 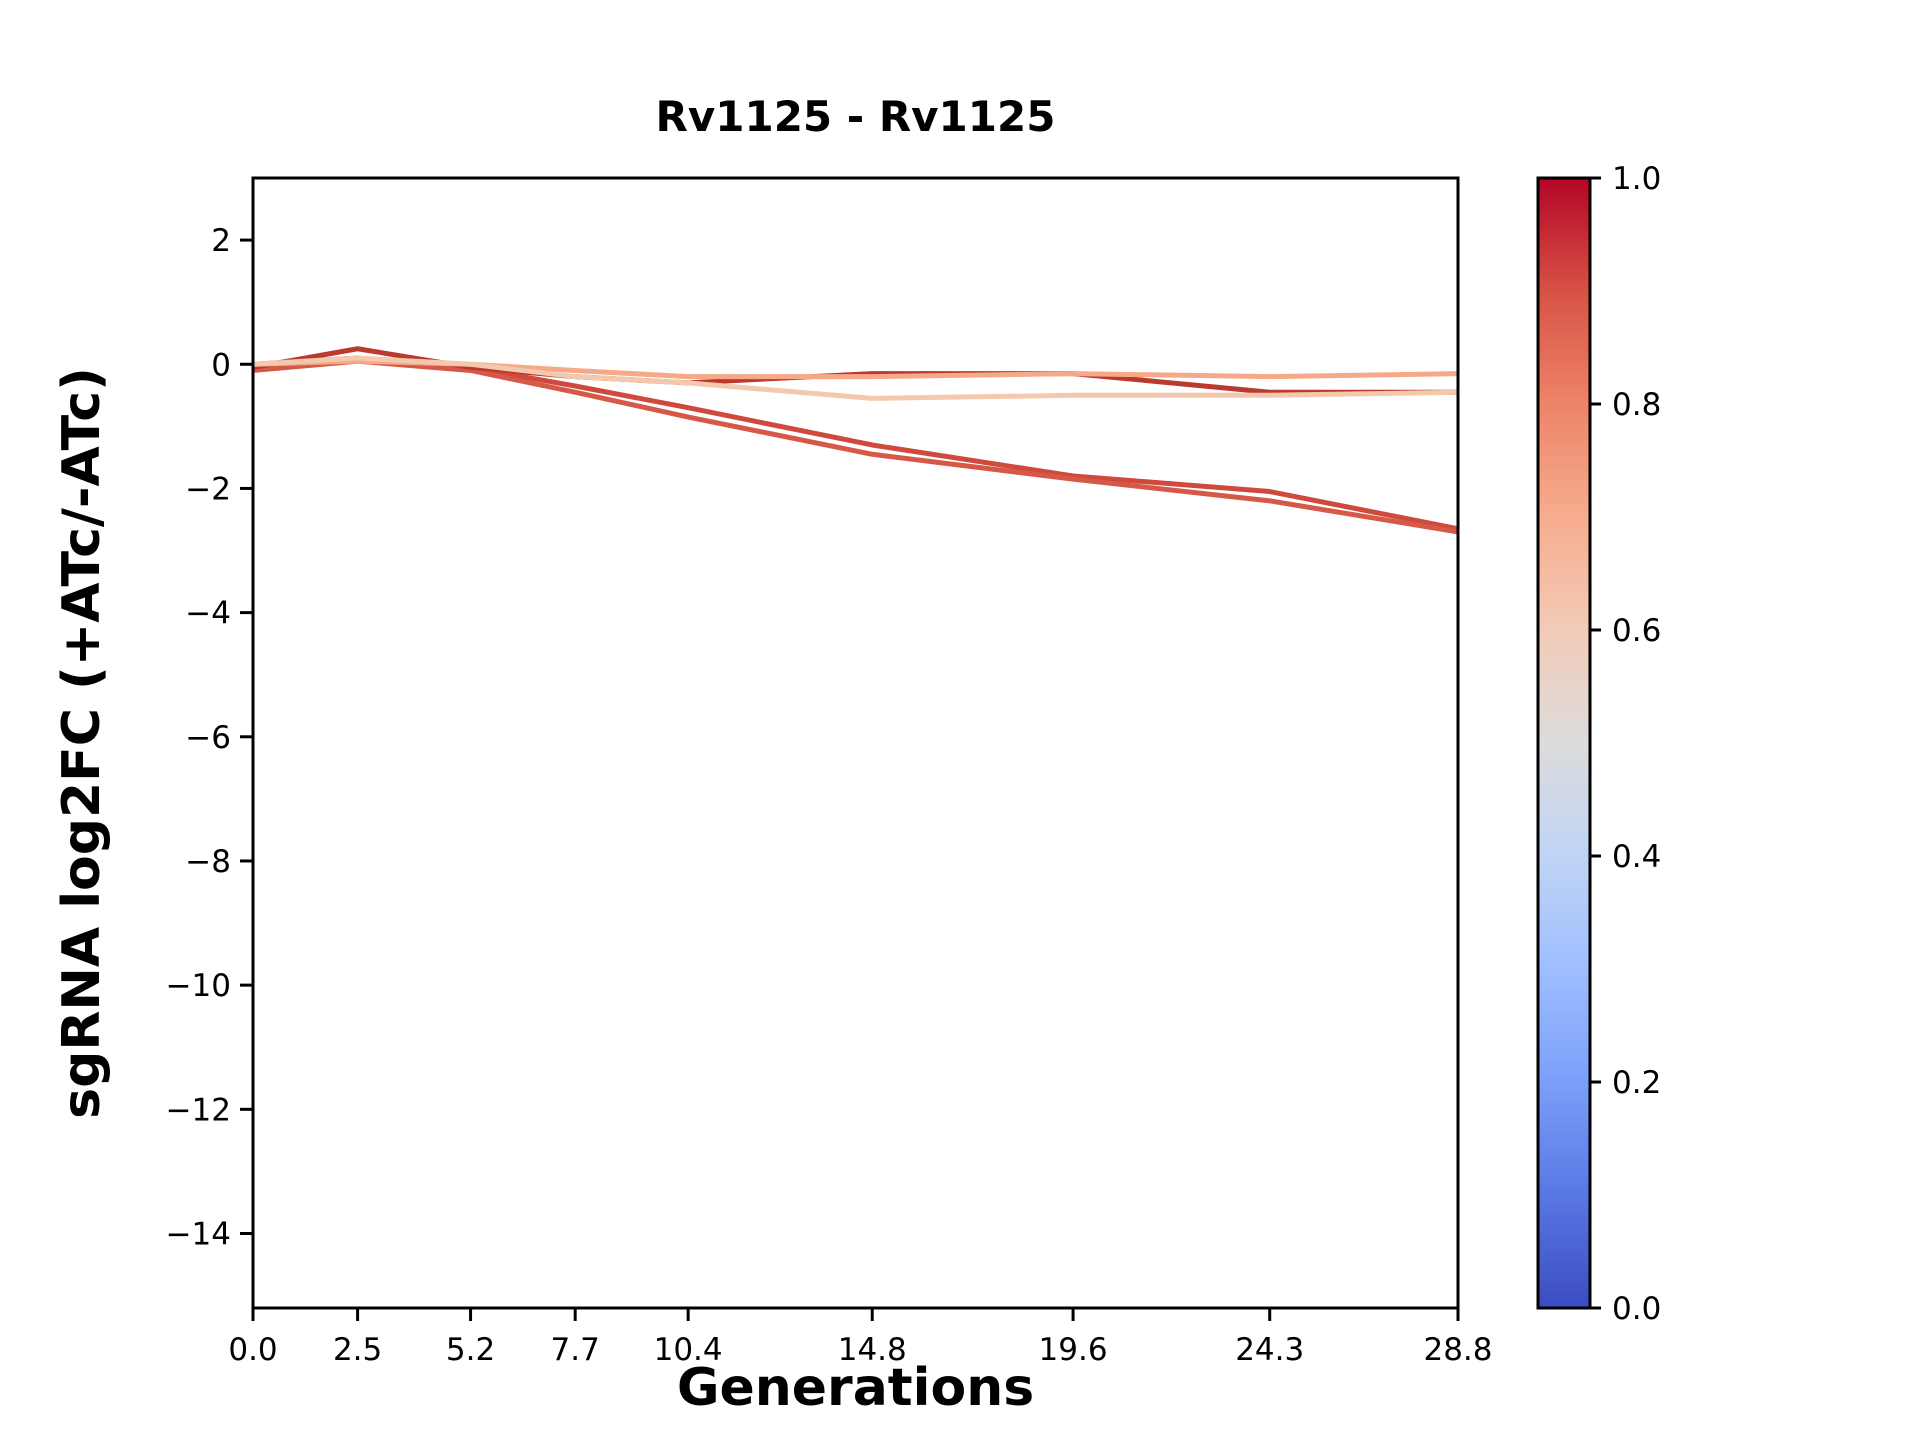 What do you see at coordinates (1636, 1309) in the screenshot?
I see `colorbar-tick-label: 0.0` at bounding box center [1636, 1309].